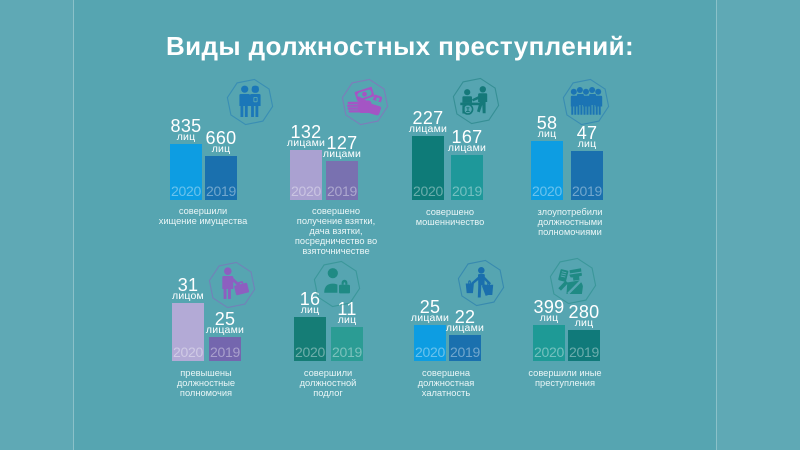 The height and width of the screenshot is (450, 800). I want to click on group-caption: совершена должностная халатность, so click(446, 383).